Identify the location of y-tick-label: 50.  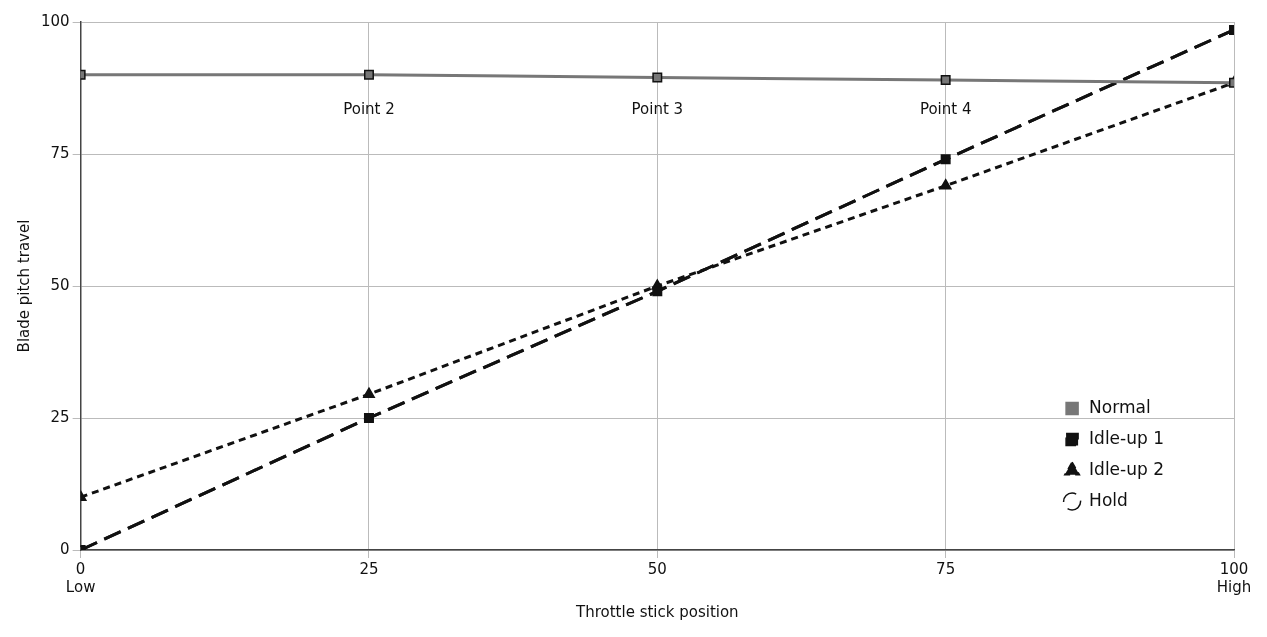
(60, 284).